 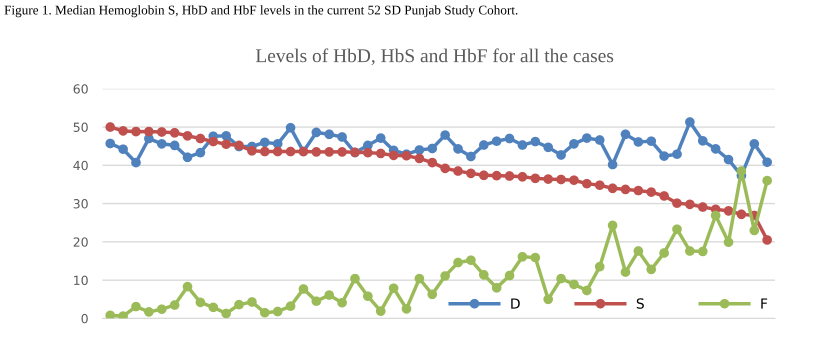 What do you see at coordinates (515, 303) in the screenshot?
I see `legend-label: D` at bounding box center [515, 303].